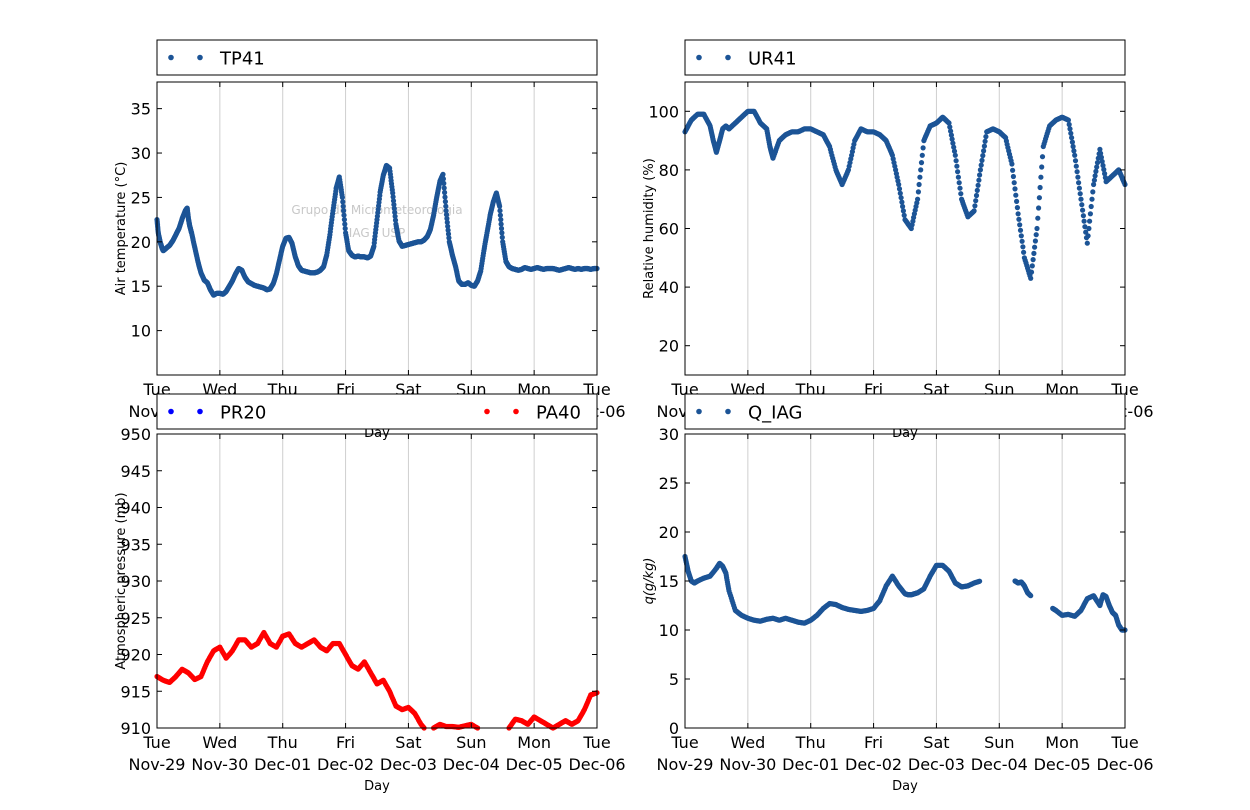 The image size is (1250, 810). Describe the element at coordinates (282, 764) in the screenshot. I see `x-tick-label-date: Dec-01` at that location.